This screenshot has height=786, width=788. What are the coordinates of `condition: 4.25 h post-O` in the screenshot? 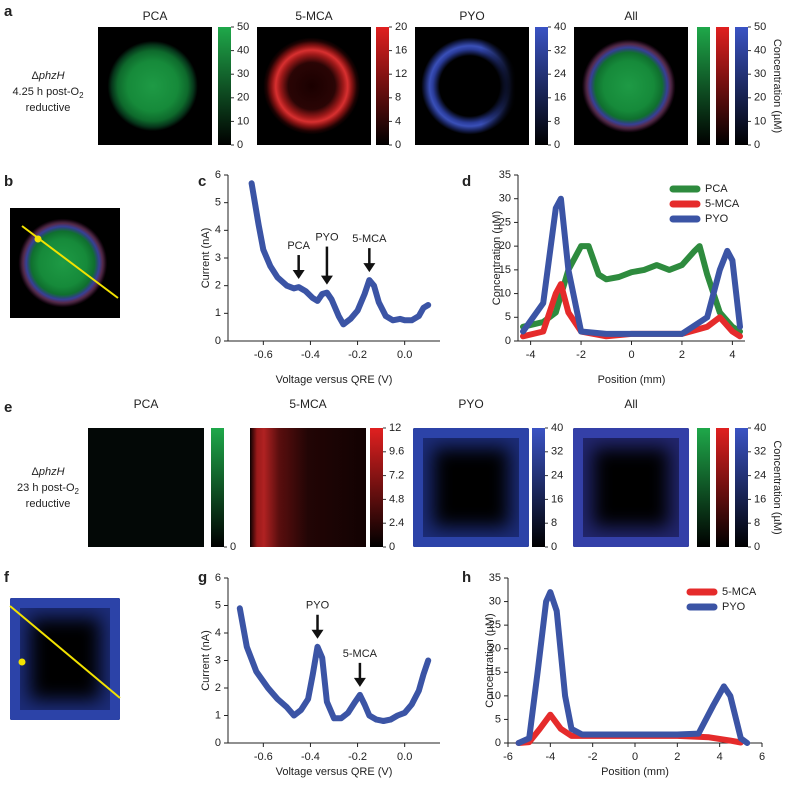 It's located at (45, 92).